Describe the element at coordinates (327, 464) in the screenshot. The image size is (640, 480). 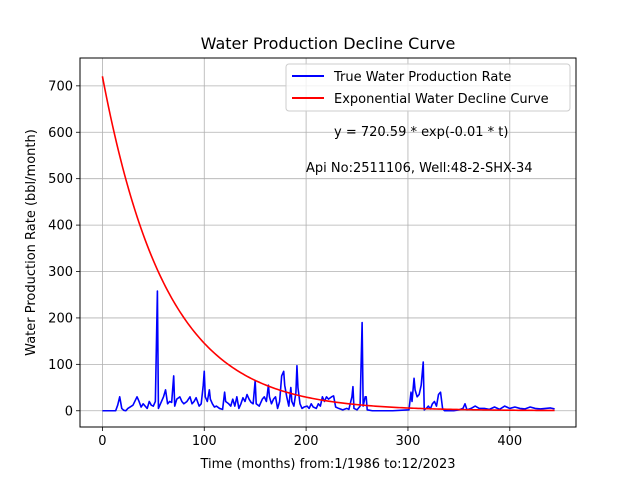
I see `x-axis-label: Time (months) from:1/1986 to:12/2023` at that location.